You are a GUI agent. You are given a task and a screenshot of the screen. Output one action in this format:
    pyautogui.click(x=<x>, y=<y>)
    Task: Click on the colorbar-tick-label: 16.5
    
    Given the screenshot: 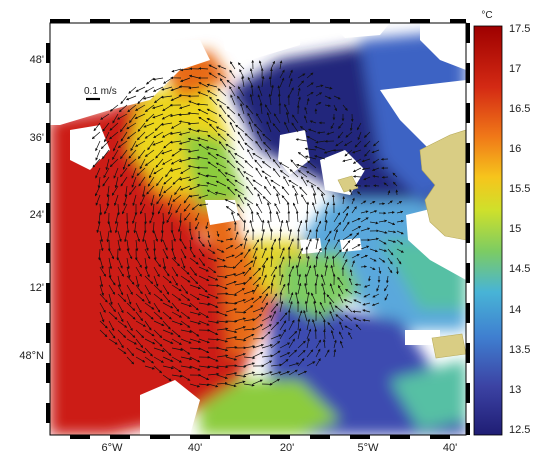 What is the action you would take?
    pyautogui.click(x=519, y=109)
    